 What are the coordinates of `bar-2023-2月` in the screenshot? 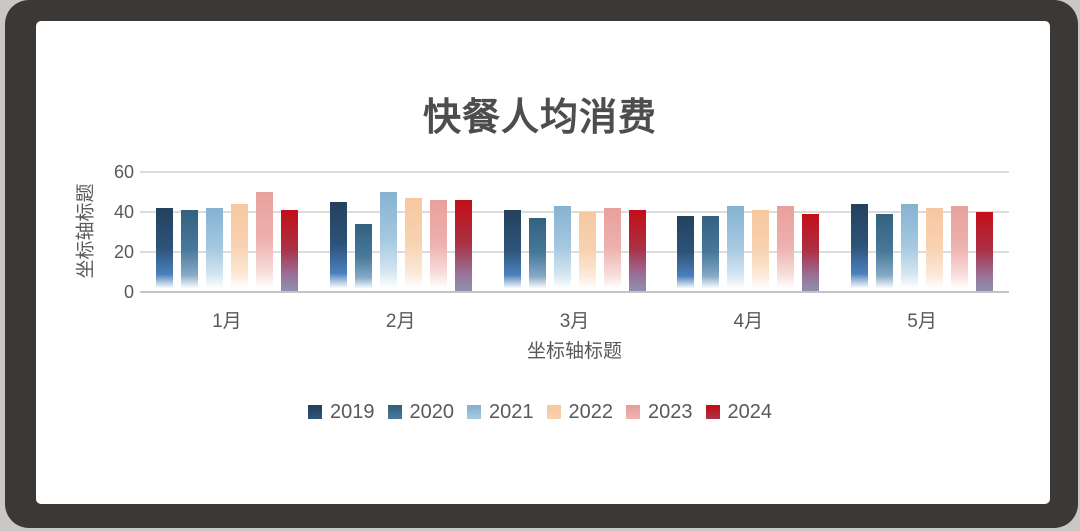 It's located at (438, 245).